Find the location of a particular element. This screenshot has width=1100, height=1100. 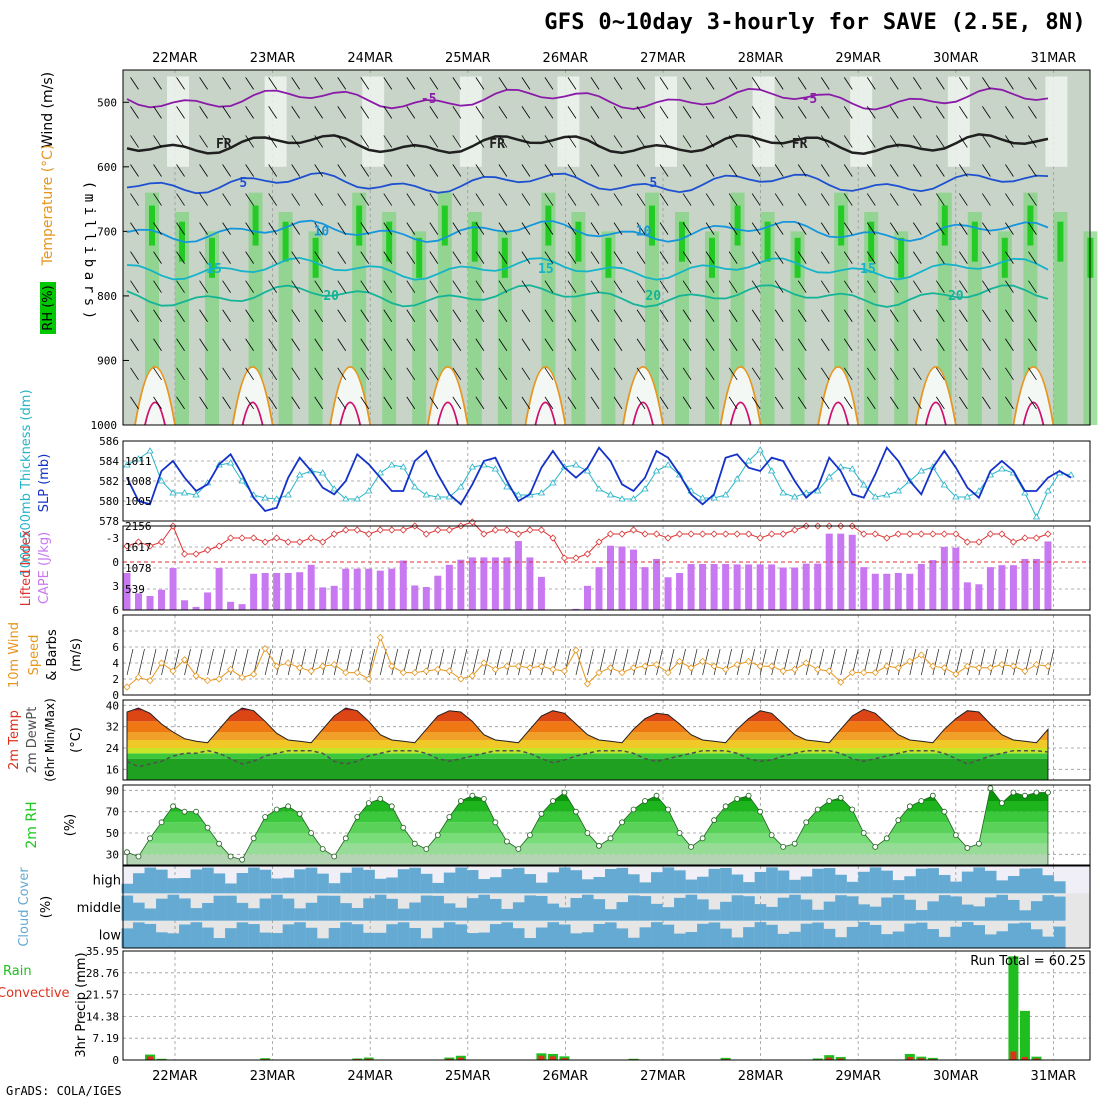

cloud-frame is located at coordinates (606, 907).